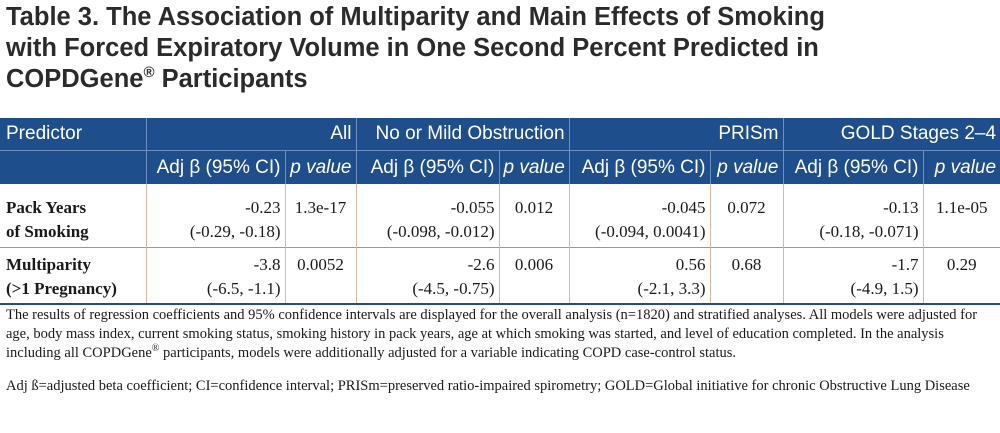 Image resolution: width=1000 pixels, height=433 pixels. I want to click on group-header-gold: GOLD Stages 2–4, so click(891, 134).